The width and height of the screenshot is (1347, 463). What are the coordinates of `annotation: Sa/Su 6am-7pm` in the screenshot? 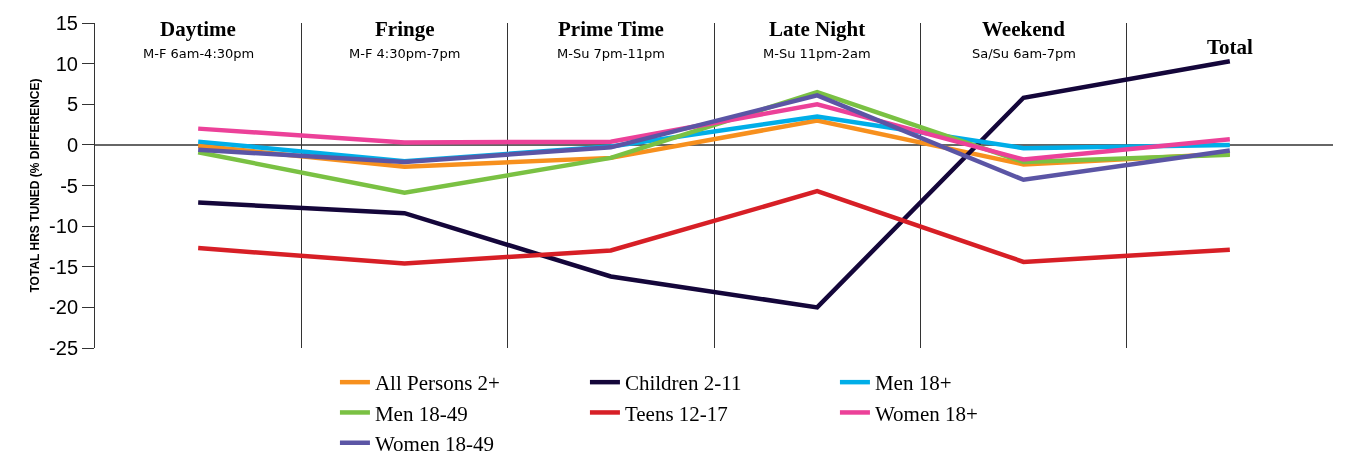 It's located at (1024, 53).